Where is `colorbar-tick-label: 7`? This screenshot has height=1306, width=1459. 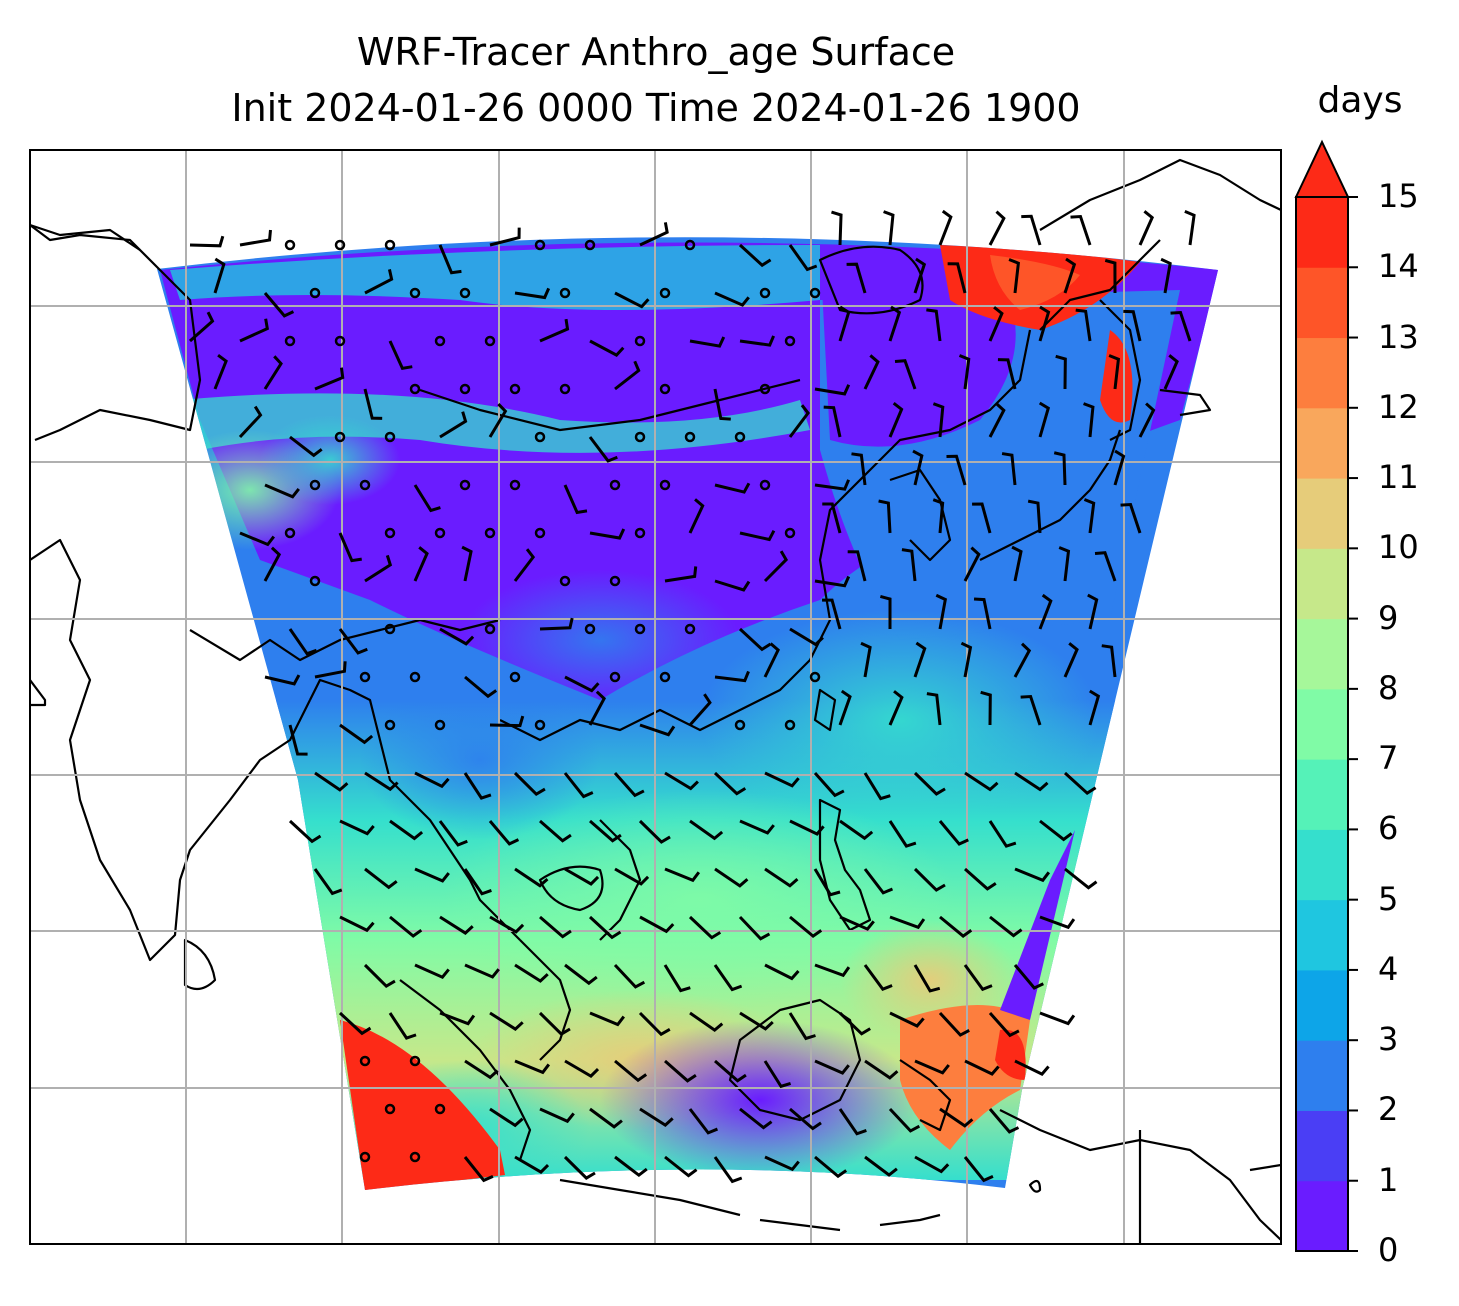 colorbar-tick-label: 7 is located at coordinates (1388, 758).